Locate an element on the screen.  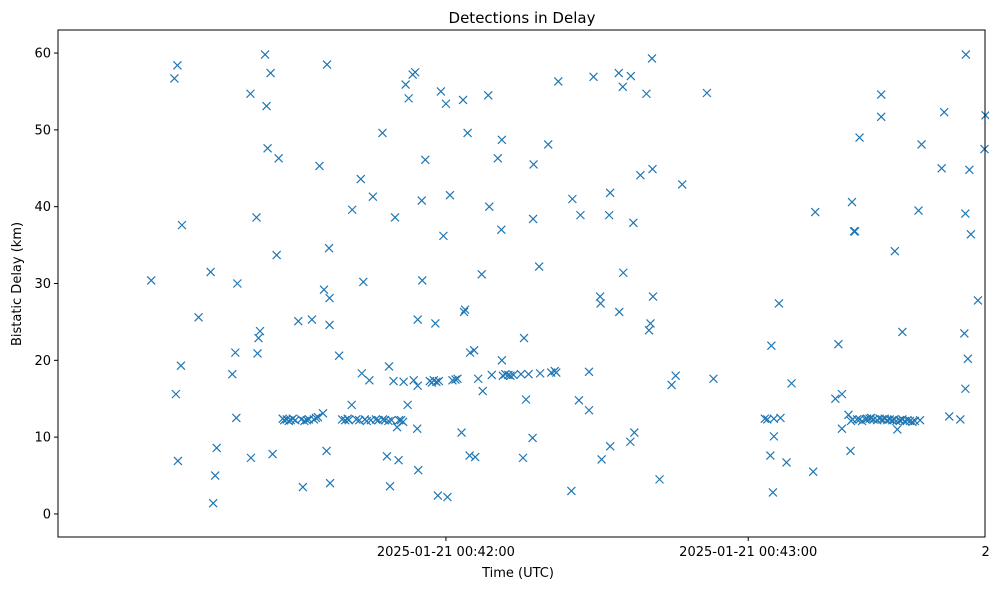
x-tick-label: 2025-01-21 00:43:00 is located at coordinates (748, 552).